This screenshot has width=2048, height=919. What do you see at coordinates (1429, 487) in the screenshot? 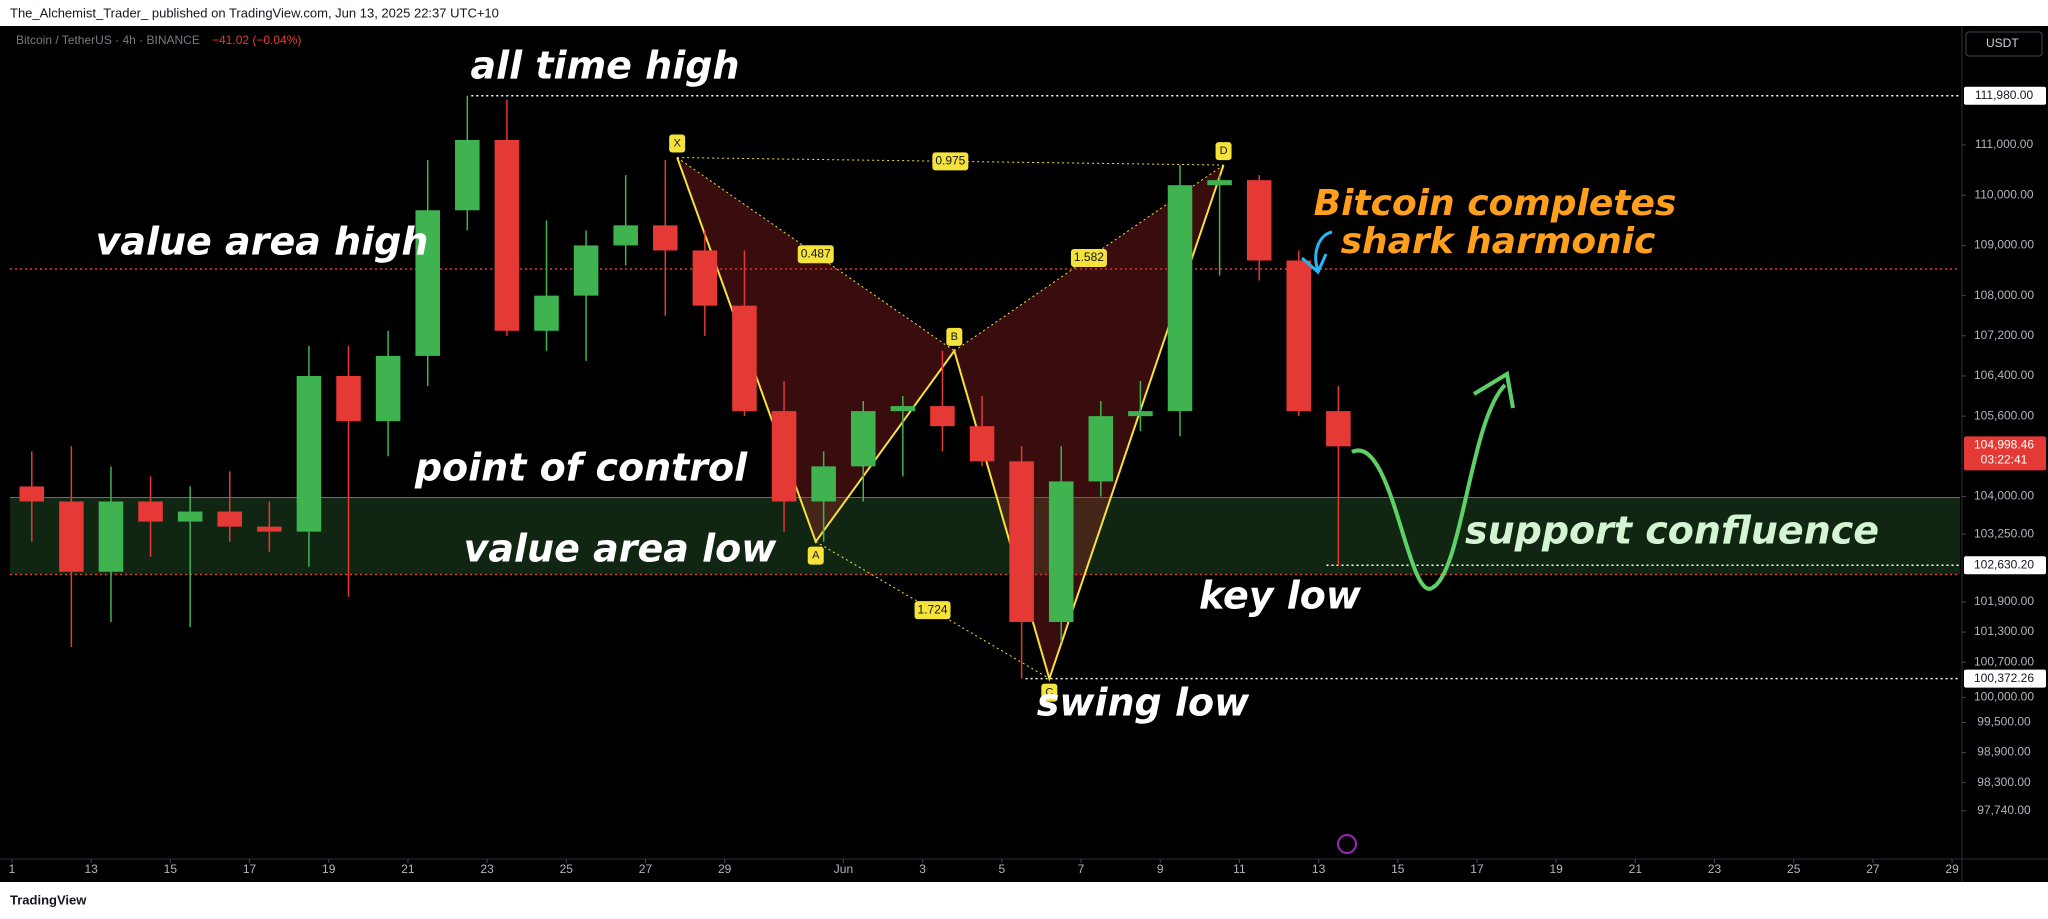
I see `projection-arrow` at bounding box center [1429, 487].